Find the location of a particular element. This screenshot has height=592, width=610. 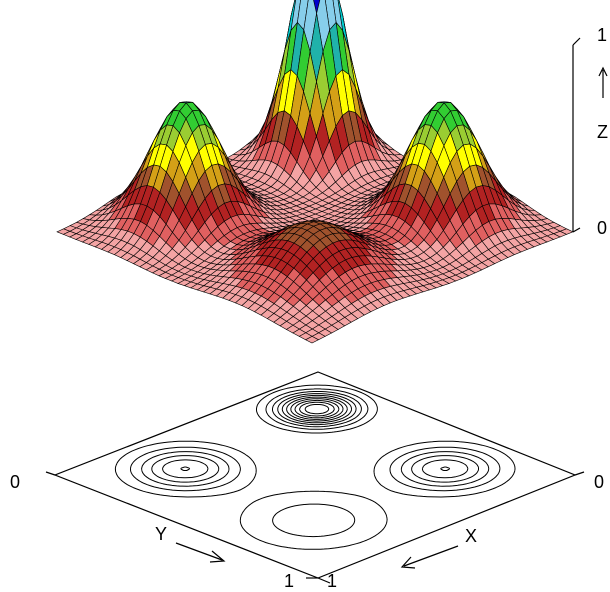

z-axis-tick-bottom is located at coordinates (576, 230).